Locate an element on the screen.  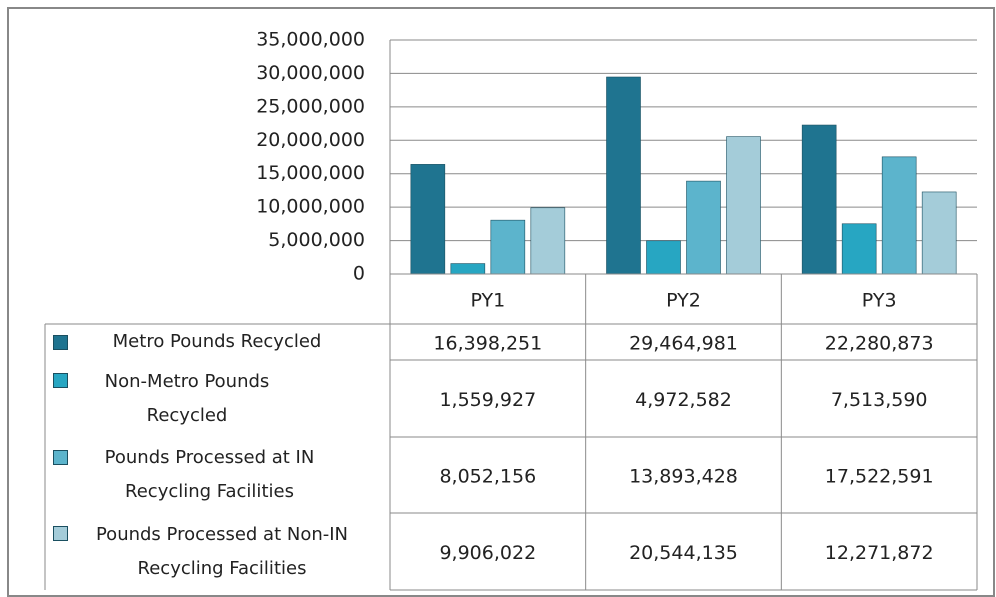
y-tick-label: 35,000,000 is located at coordinates (310, 40).